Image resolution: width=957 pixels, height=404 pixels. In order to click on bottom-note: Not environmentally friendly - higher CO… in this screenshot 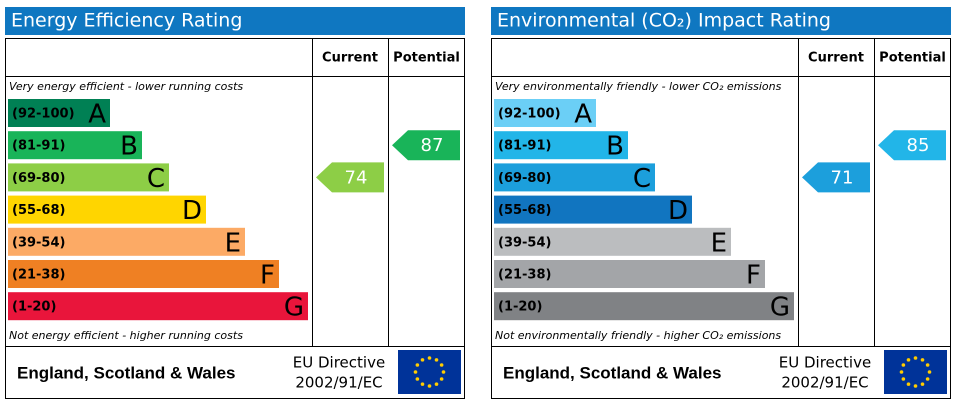, I will do `click(638, 335)`.